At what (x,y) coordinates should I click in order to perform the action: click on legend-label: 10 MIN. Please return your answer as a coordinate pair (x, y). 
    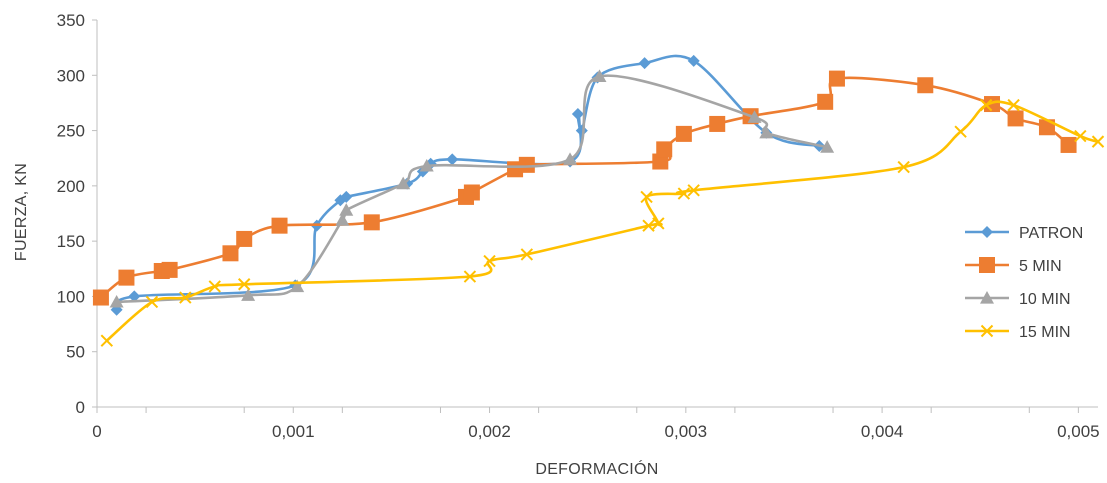
    Looking at the image, I should click on (1045, 299).